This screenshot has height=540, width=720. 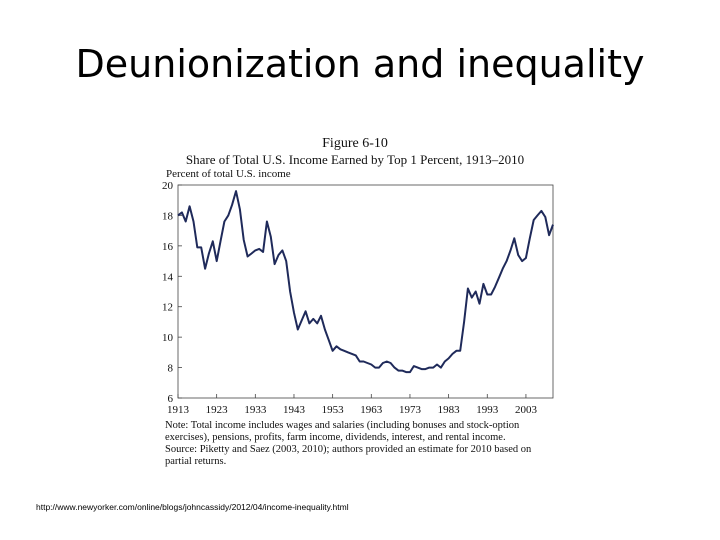 What do you see at coordinates (168, 216) in the screenshot?
I see `y-tick-label: 18` at bounding box center [168, 216].